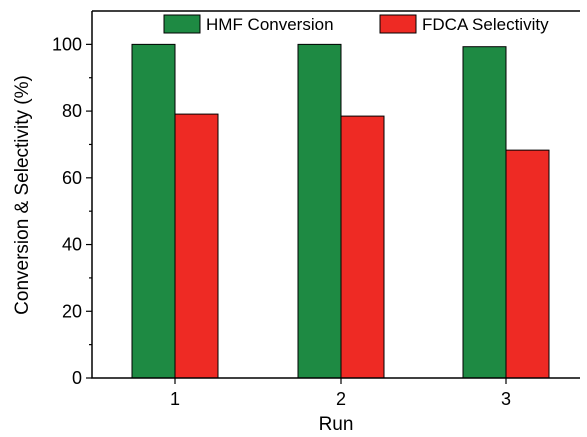 This screenshot has width=587, height=437. I want to click on x-tick-label: 1, so click(175, 399).